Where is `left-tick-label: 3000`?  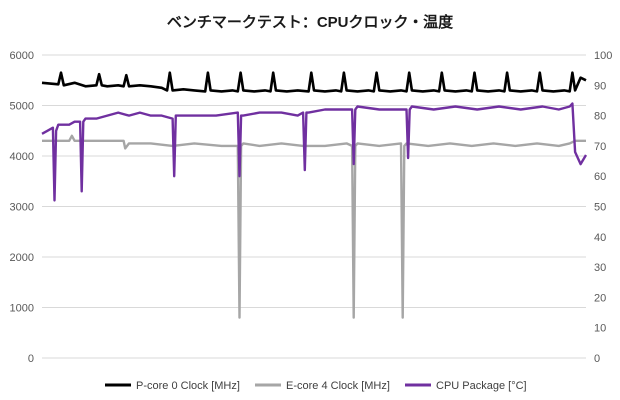 left-tick-label: 3000 is located at coordinates (22, 208).